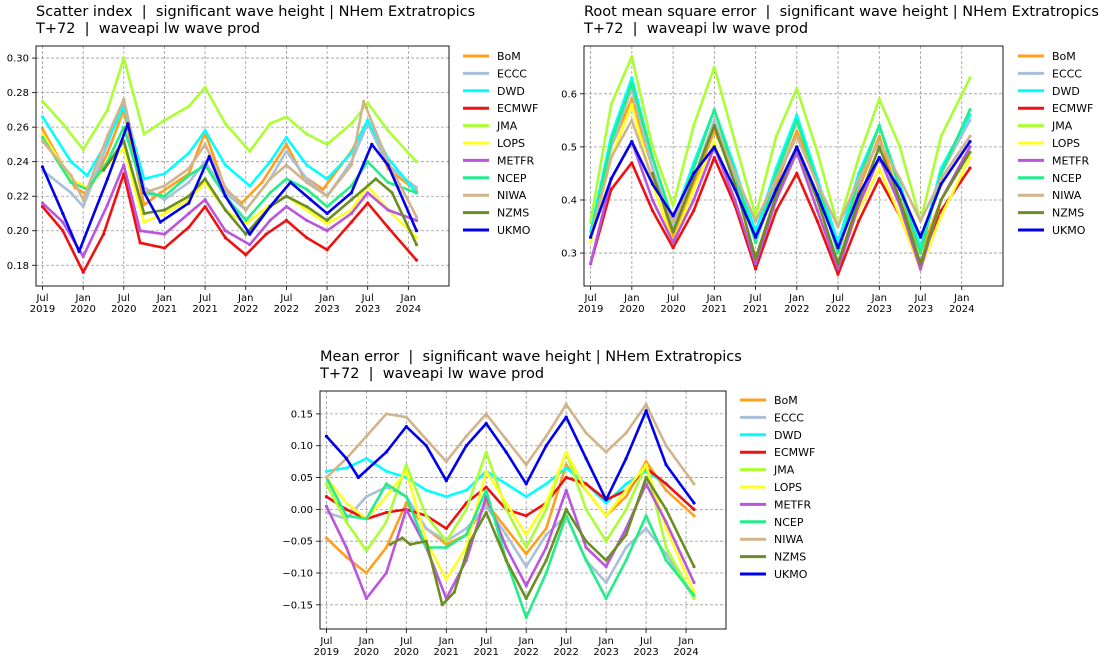 This screenshot has height=660, width=1099. I want to click on legend-label-ecmwf: ECMWF, so click(794, 452).